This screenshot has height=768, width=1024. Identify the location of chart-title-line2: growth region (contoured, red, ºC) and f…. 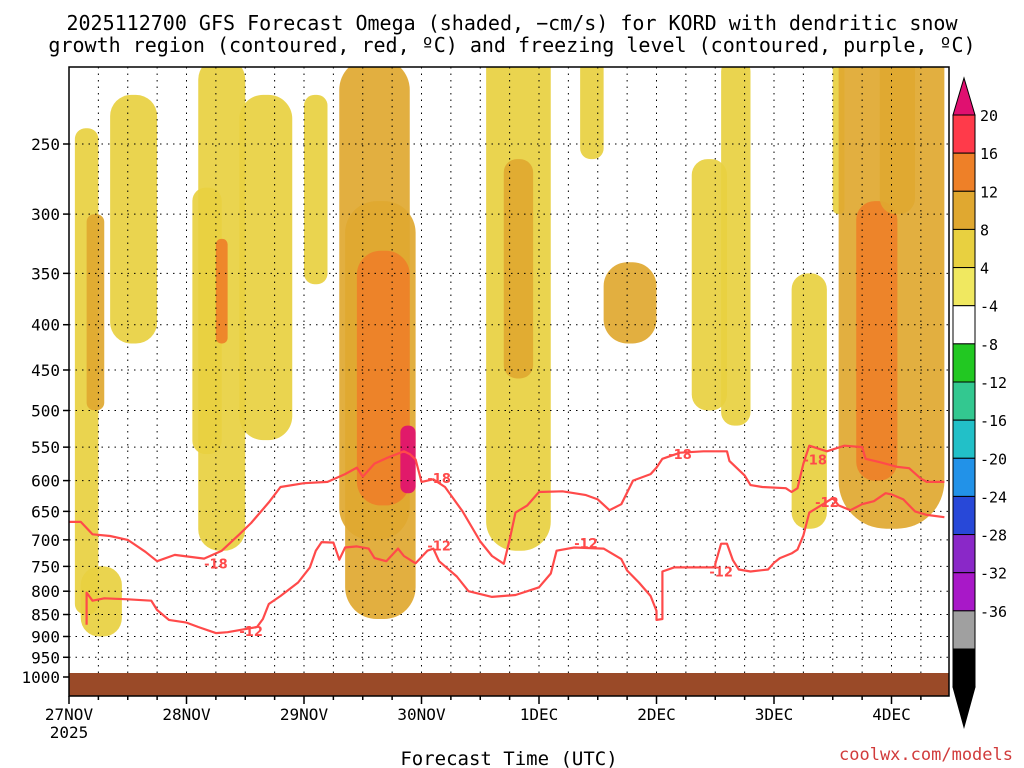
(511, 45).